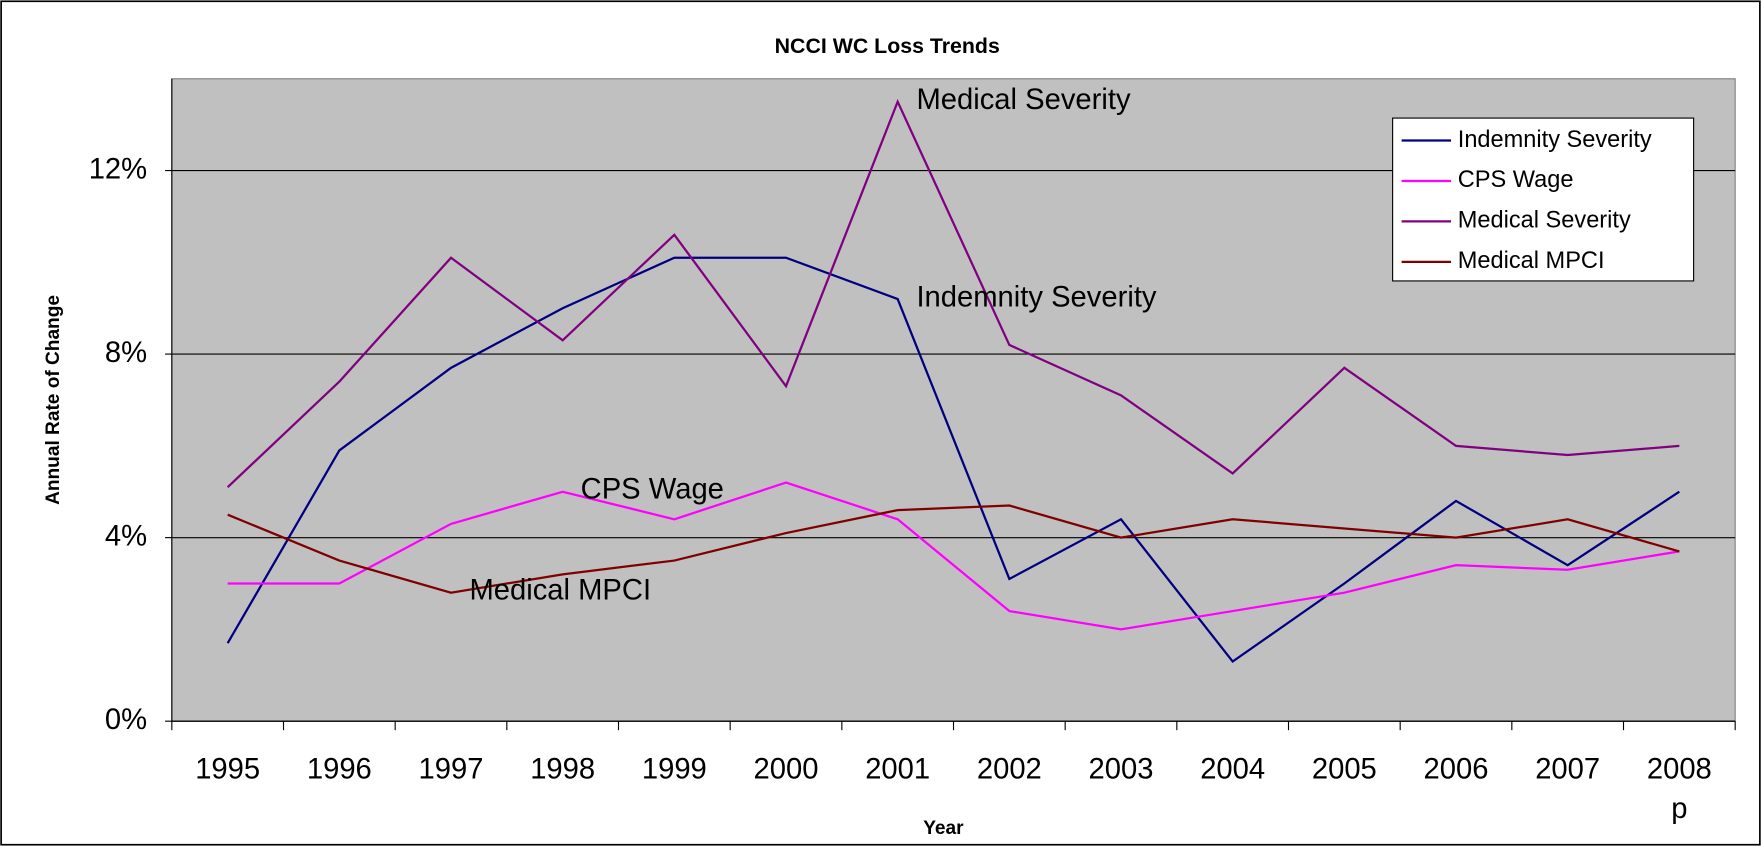 This screenshot has height=846, width=1761. What do you see at coordinates (1009, 769) in the screenshot?
I see `x-tick-label: 2002` at bounding box center [1009, 769].